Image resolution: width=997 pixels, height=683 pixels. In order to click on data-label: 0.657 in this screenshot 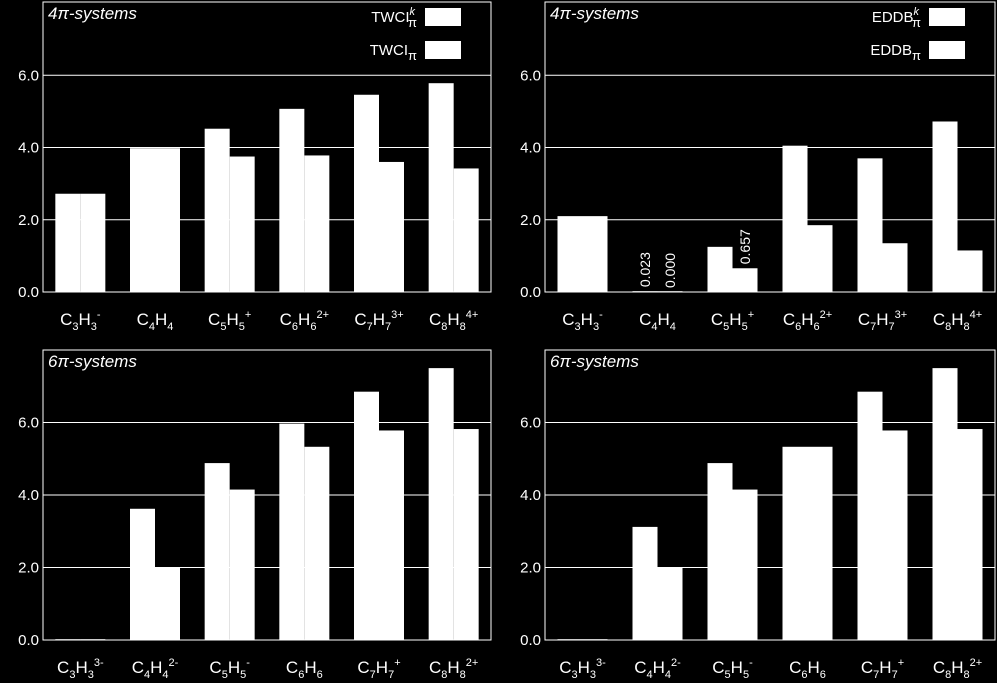, I will do `click(745, 246)`.